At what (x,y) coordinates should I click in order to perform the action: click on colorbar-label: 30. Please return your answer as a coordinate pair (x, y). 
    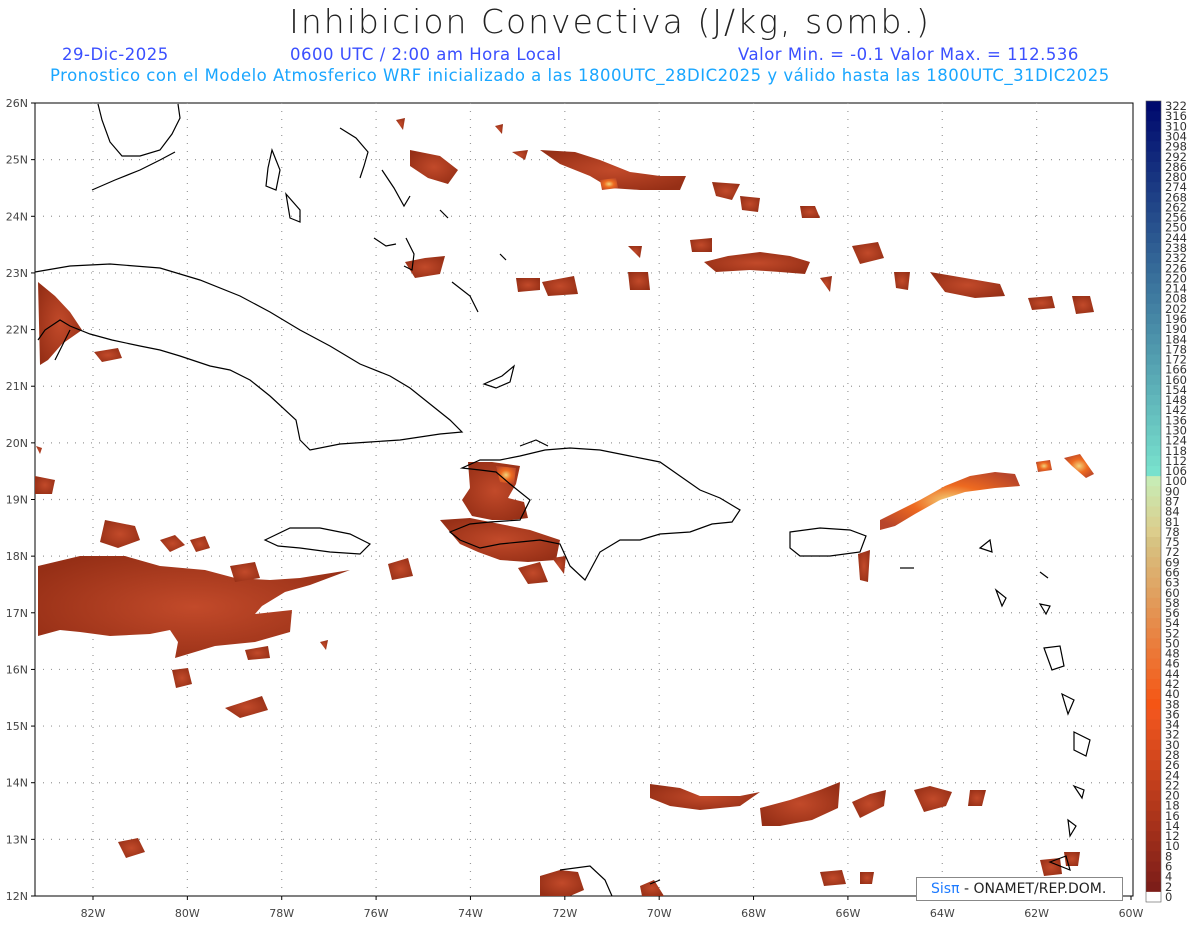
    Looking at the image, I should click on (1172, 745).